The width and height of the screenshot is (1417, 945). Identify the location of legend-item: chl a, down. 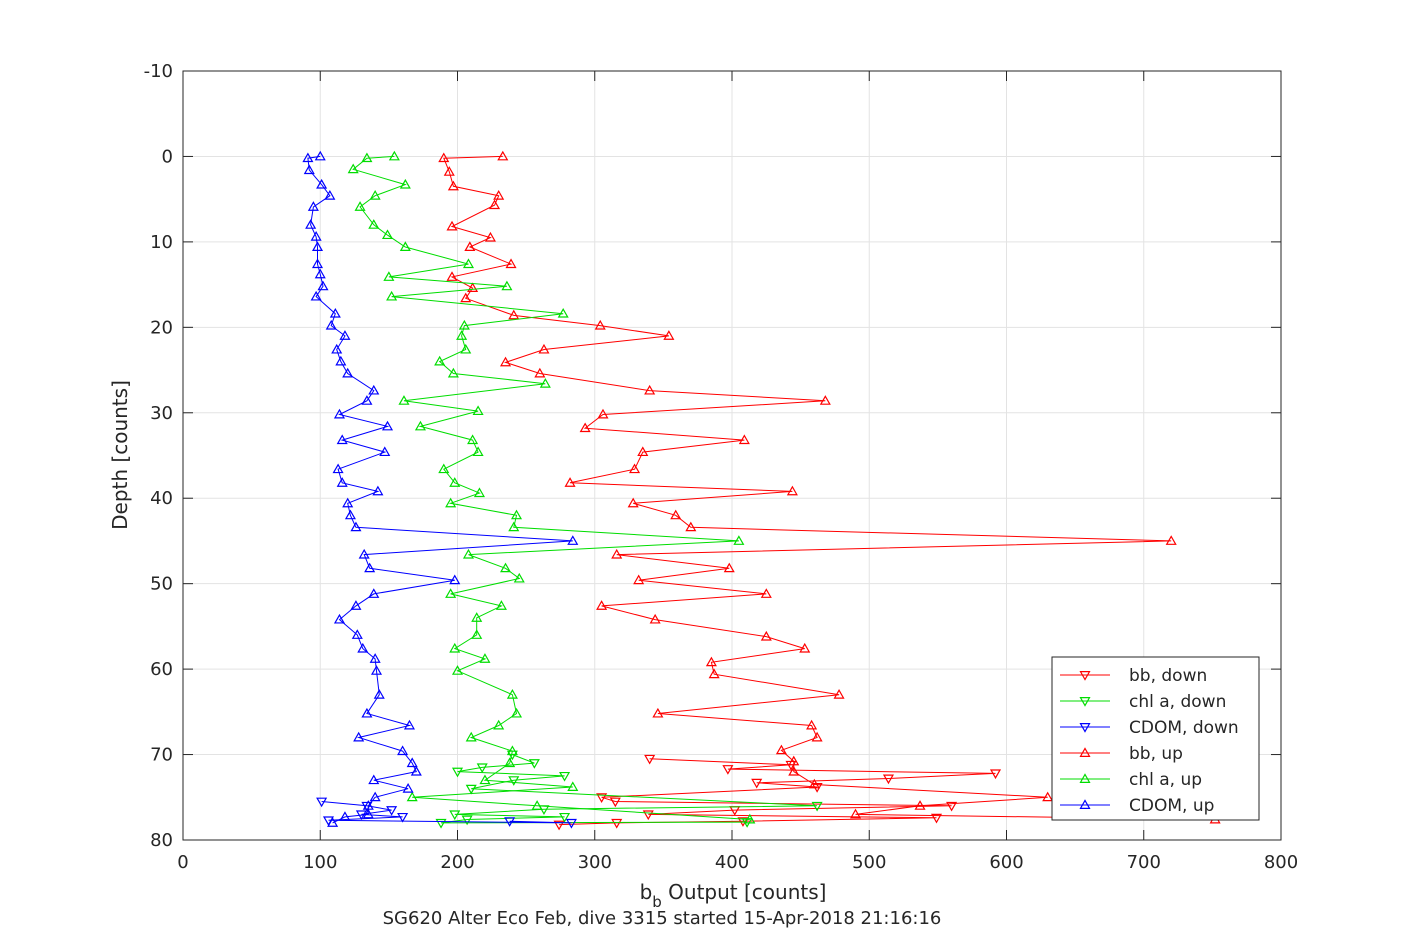
(1143, 702).